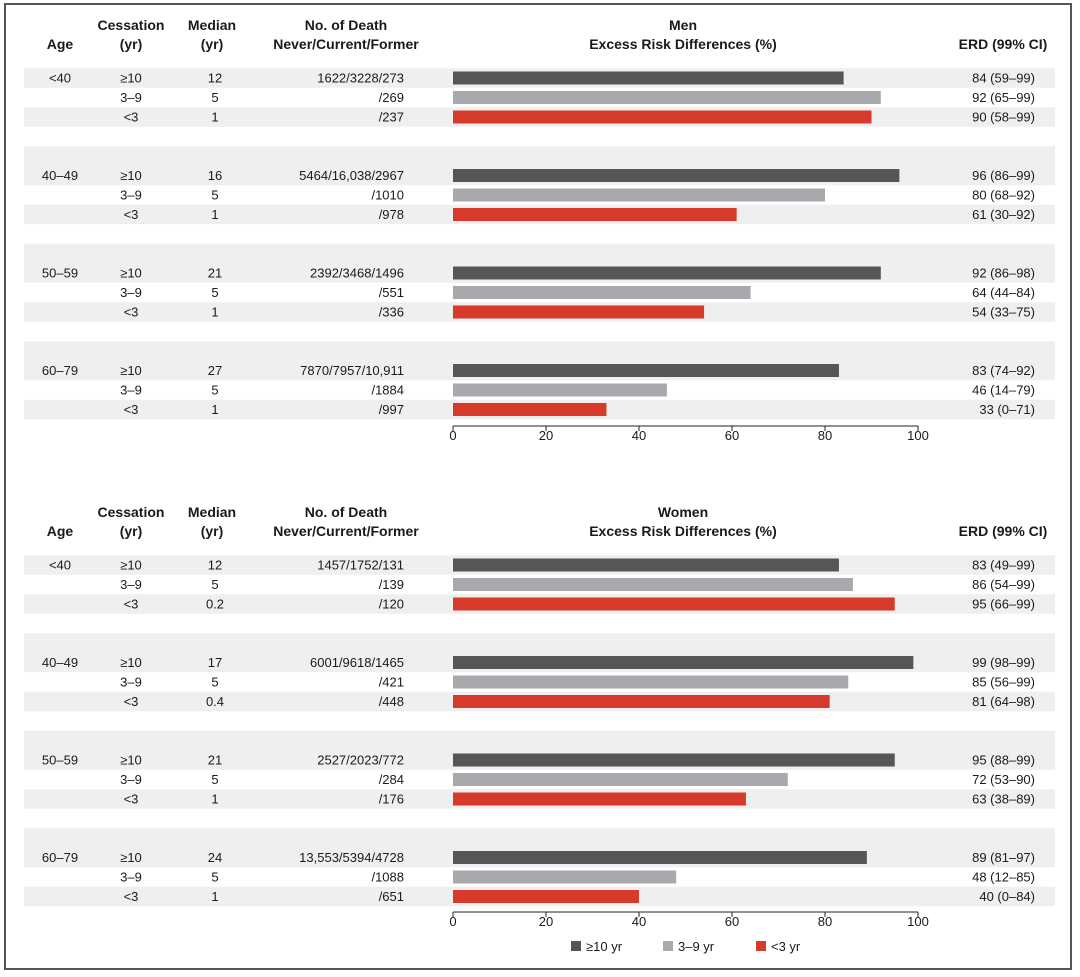 The height and width of the screenshot is (977, 1080). What do you see at coordinates (1007, 896) in the screenshot?
I see `erd-value: 40 (0–84)` at bounding box center [1007, 896].